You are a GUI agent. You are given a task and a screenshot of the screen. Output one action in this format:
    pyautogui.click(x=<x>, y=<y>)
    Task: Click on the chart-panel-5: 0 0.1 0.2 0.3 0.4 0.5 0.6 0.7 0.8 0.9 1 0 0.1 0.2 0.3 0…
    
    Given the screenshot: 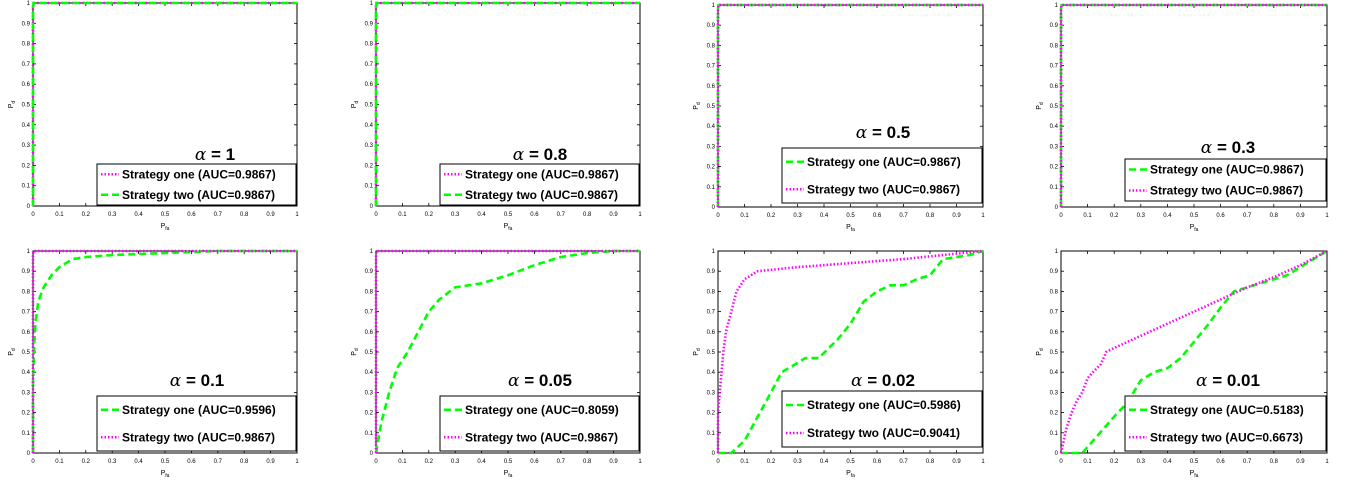 What is the action you would take?
    pyautogui.click(x=153, y=364)
    